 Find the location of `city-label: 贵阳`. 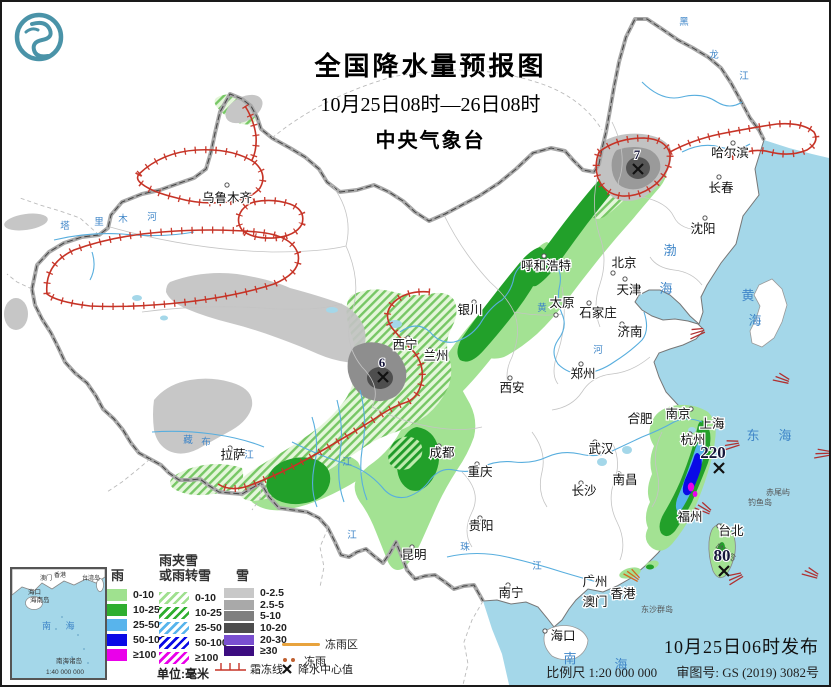

city-label: 贵阳 is located at coordinates (480, 526).